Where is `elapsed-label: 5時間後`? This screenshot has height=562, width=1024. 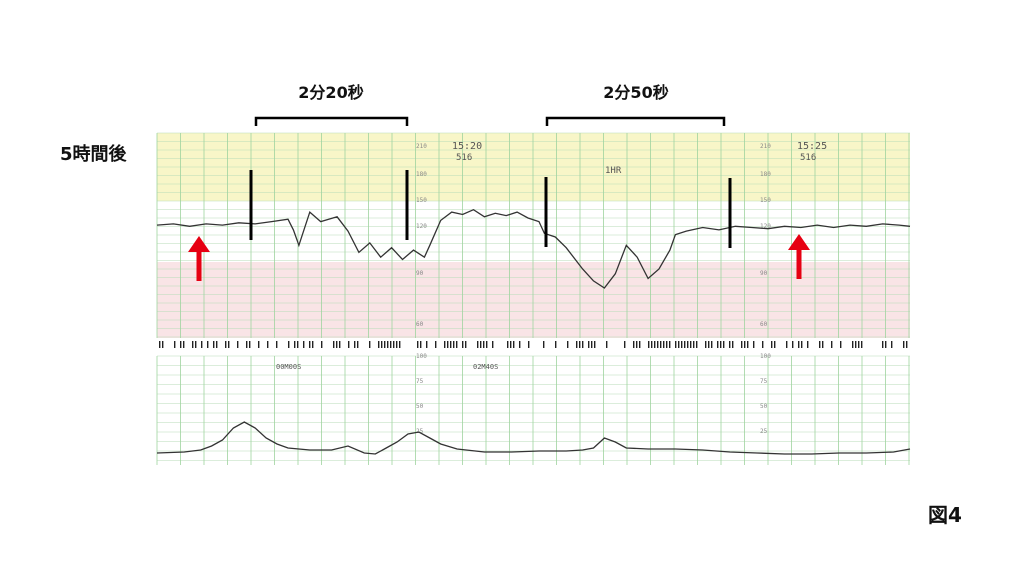 elapsed-label: 5時間後 is located at coordinates (94, 154).